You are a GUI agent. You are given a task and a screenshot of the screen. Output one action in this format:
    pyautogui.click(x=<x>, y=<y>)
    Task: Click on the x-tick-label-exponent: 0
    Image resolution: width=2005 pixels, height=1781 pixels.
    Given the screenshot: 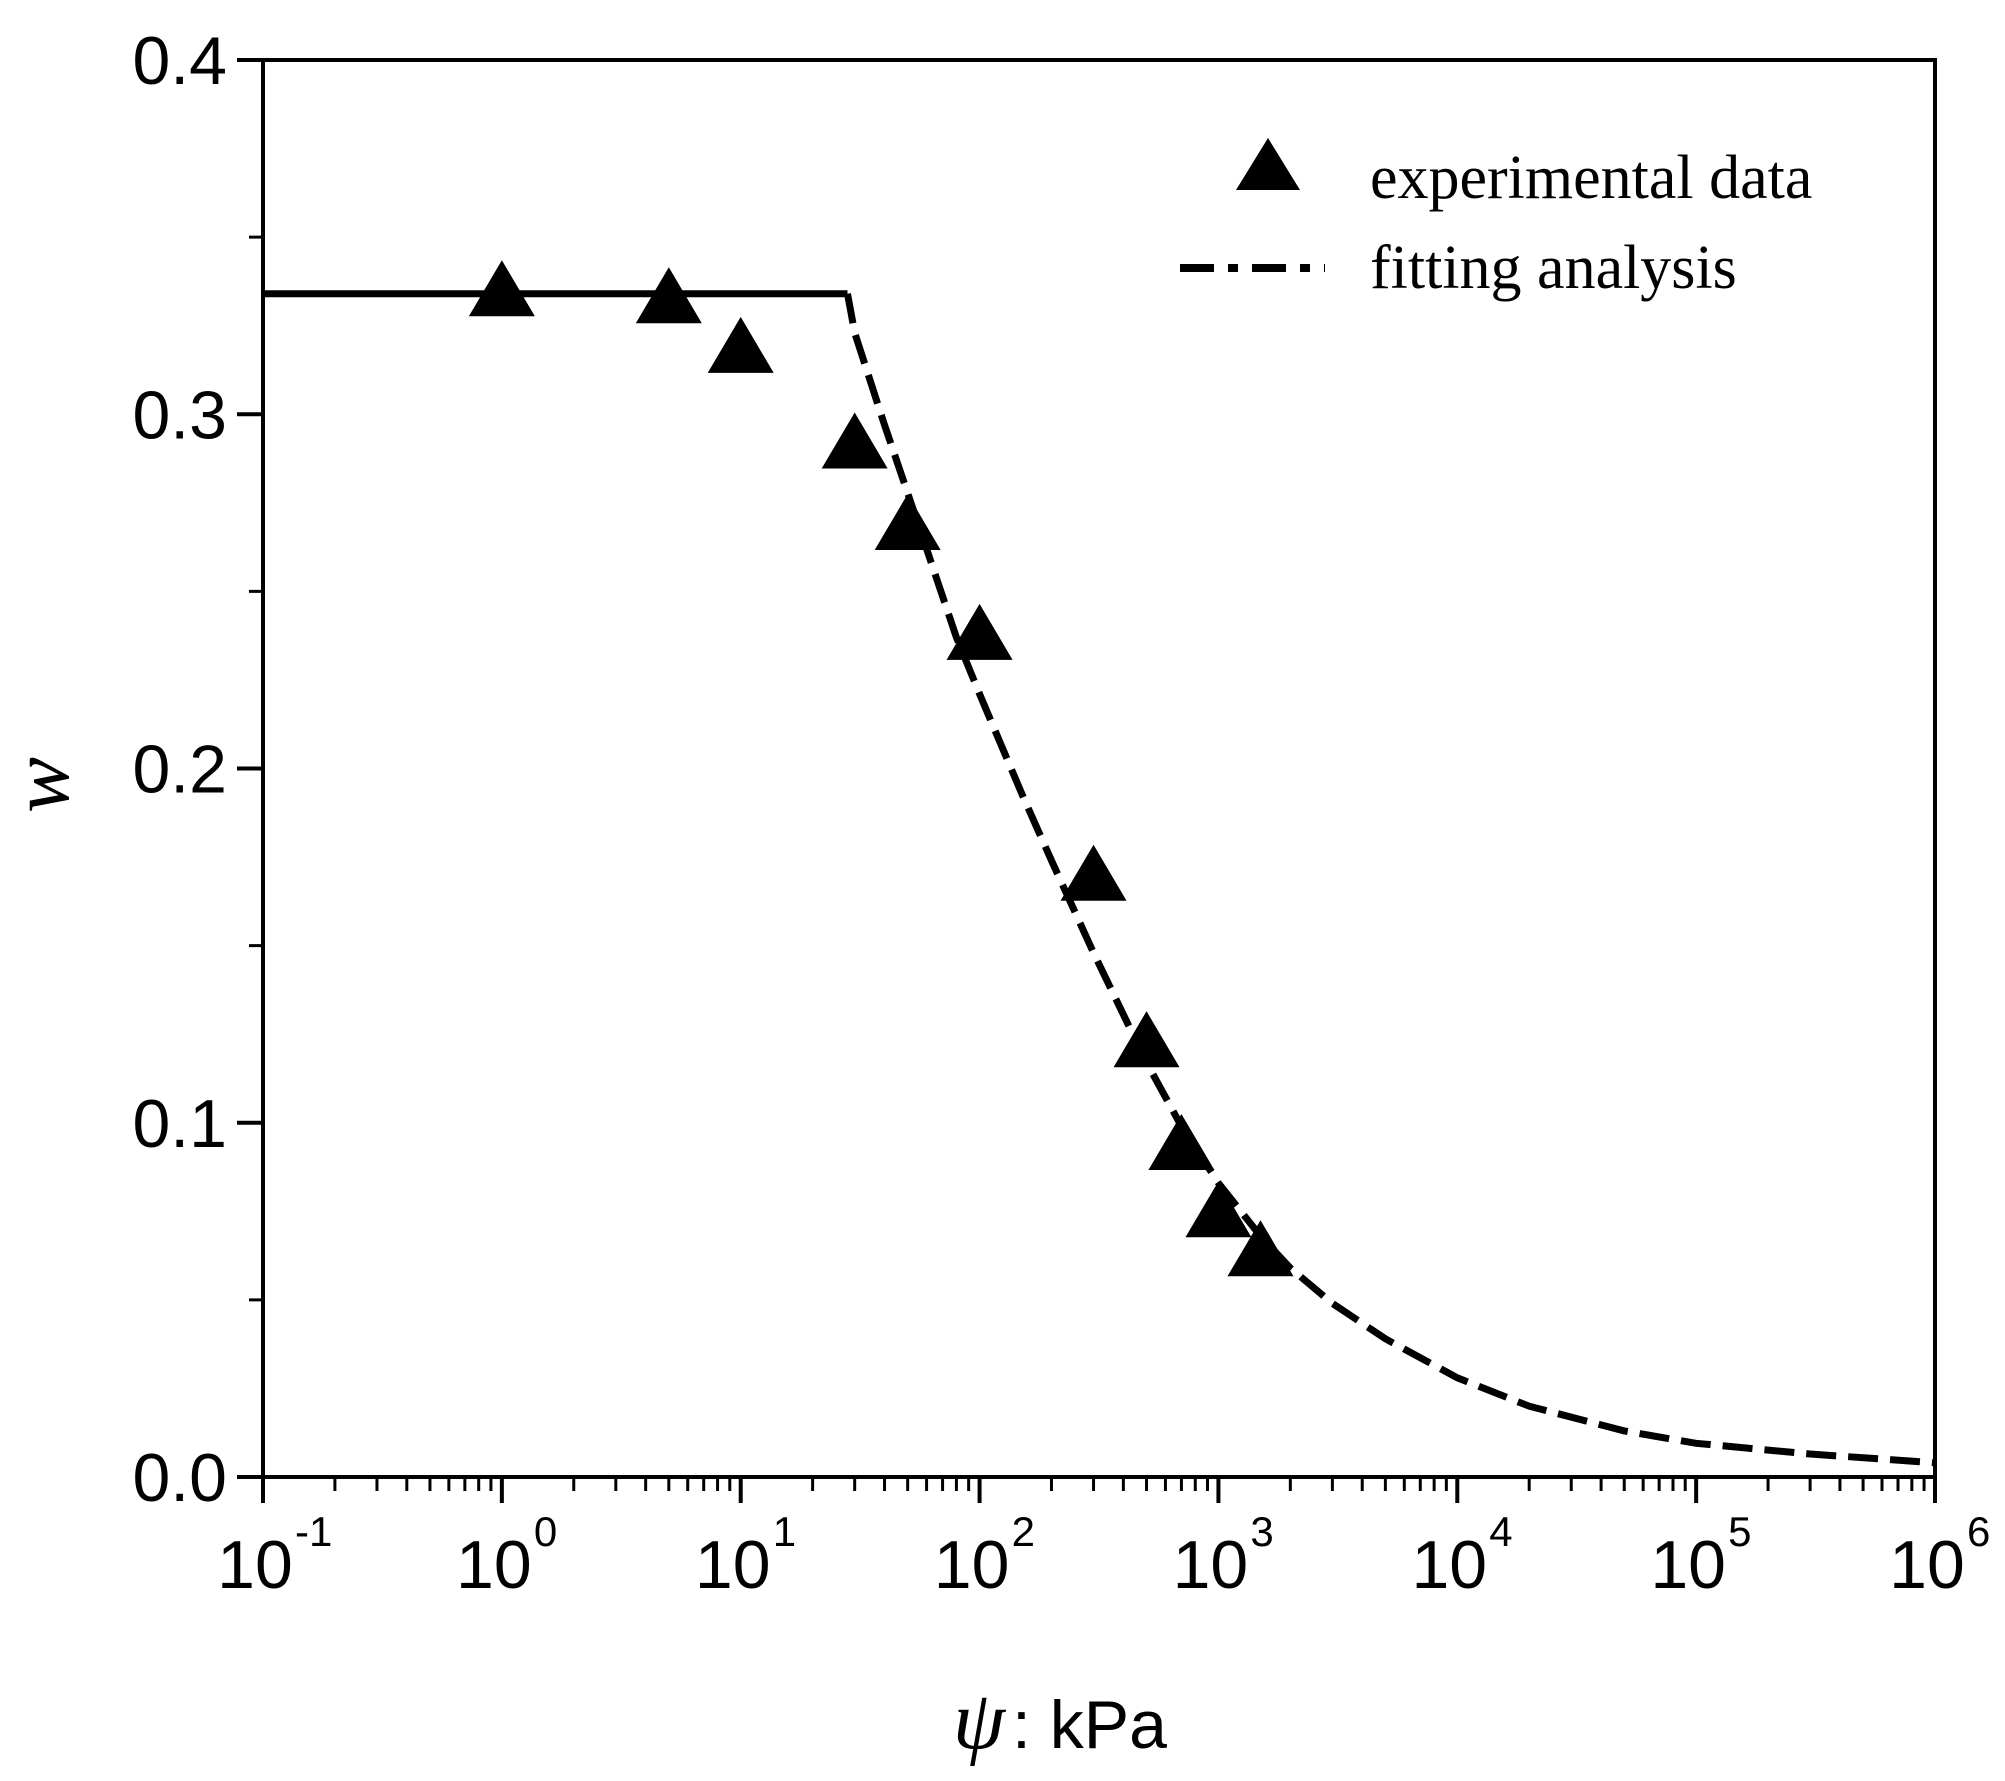 What is the action you would take?
    pyautogui.click(x=545, y=1531)
    